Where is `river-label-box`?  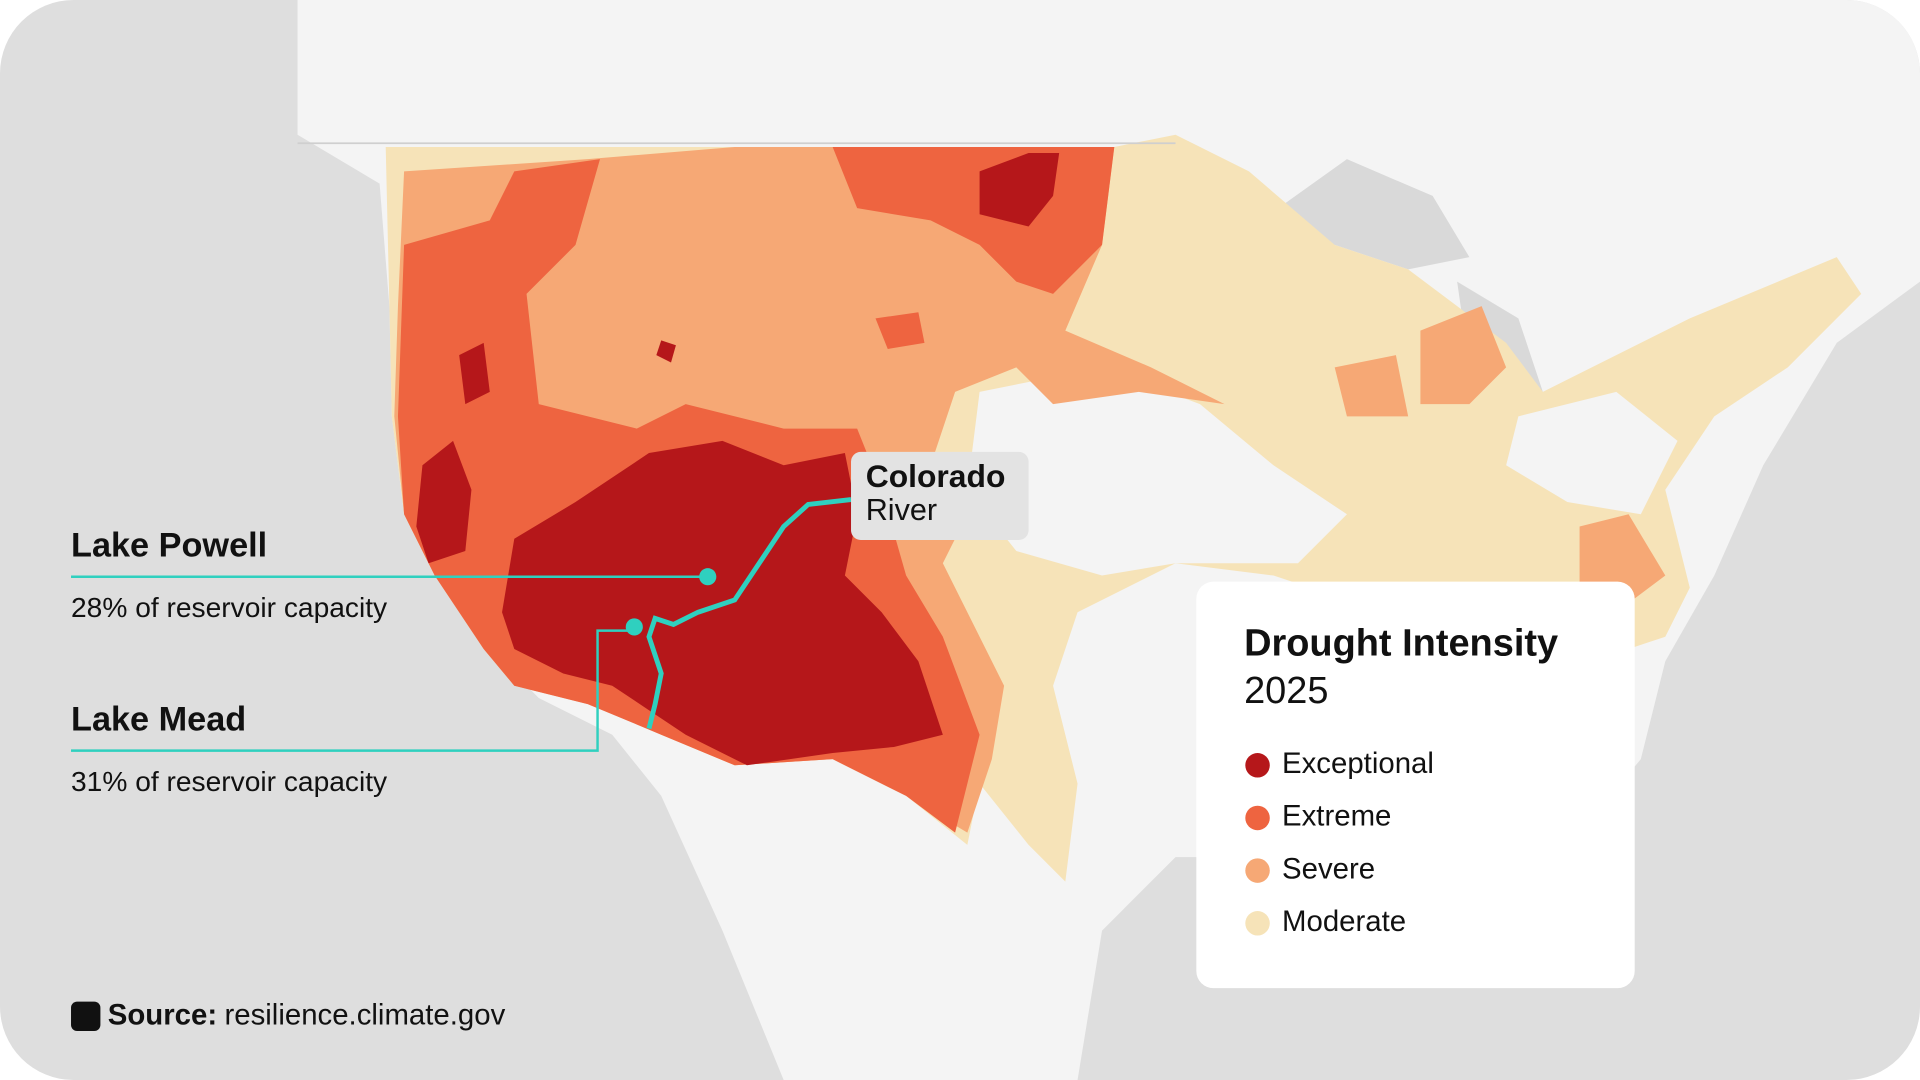 river-label-box is located at coordinates (940, 495).